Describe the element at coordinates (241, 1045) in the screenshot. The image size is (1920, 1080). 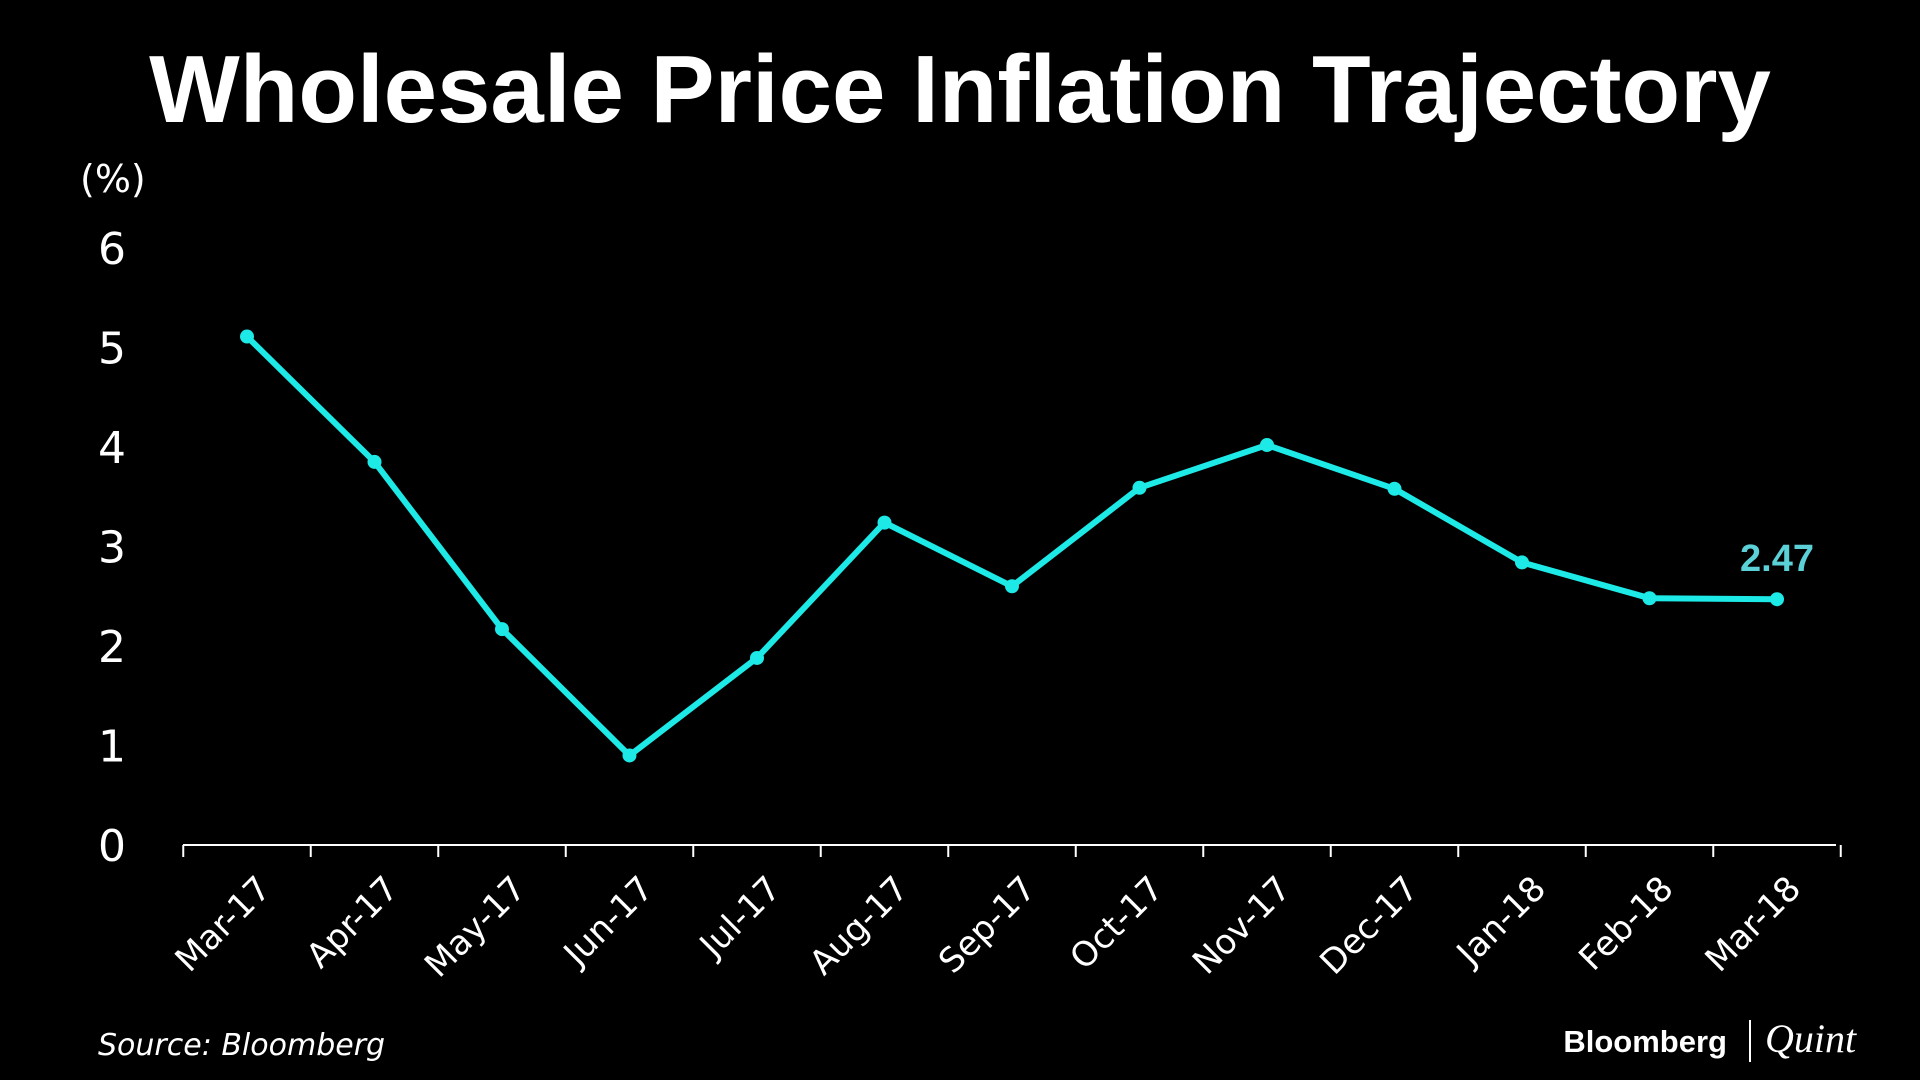
I see `source-note: Source: Bloomberg` at that location.